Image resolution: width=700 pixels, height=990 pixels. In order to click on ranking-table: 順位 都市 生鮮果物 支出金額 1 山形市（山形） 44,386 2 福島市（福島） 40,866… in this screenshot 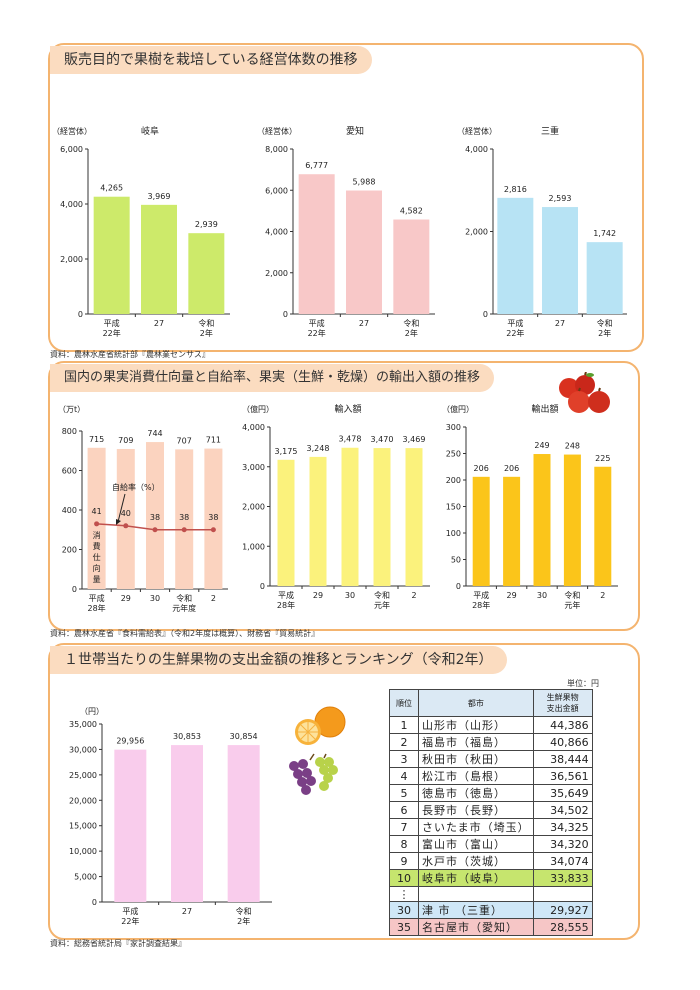, I will do `click(491, 812)`.